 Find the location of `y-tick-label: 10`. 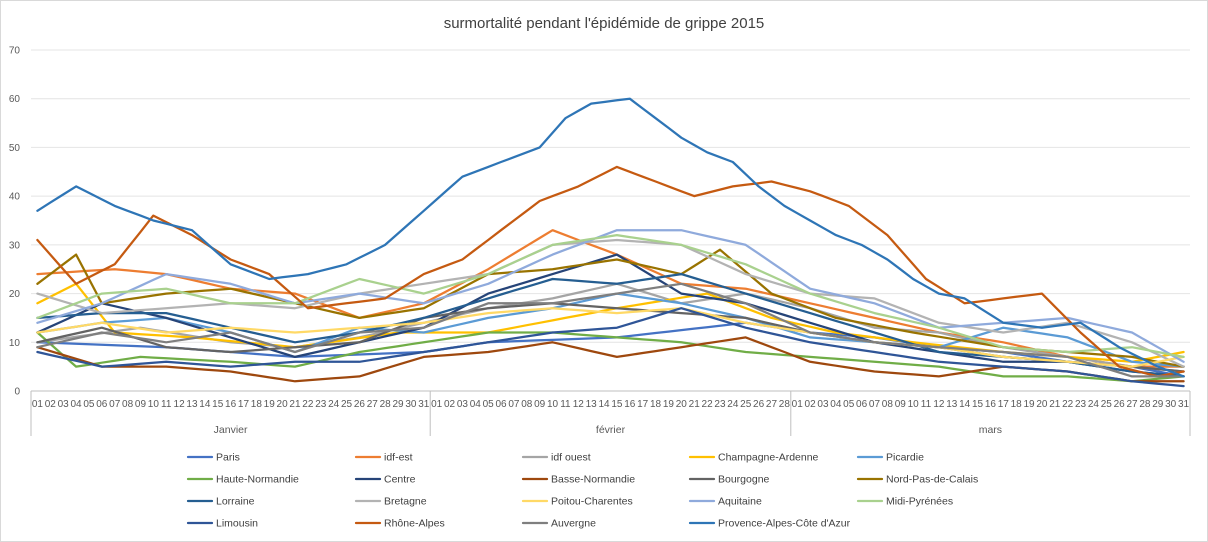

y-tick-label: 10 is located at coordinates (15, 343).